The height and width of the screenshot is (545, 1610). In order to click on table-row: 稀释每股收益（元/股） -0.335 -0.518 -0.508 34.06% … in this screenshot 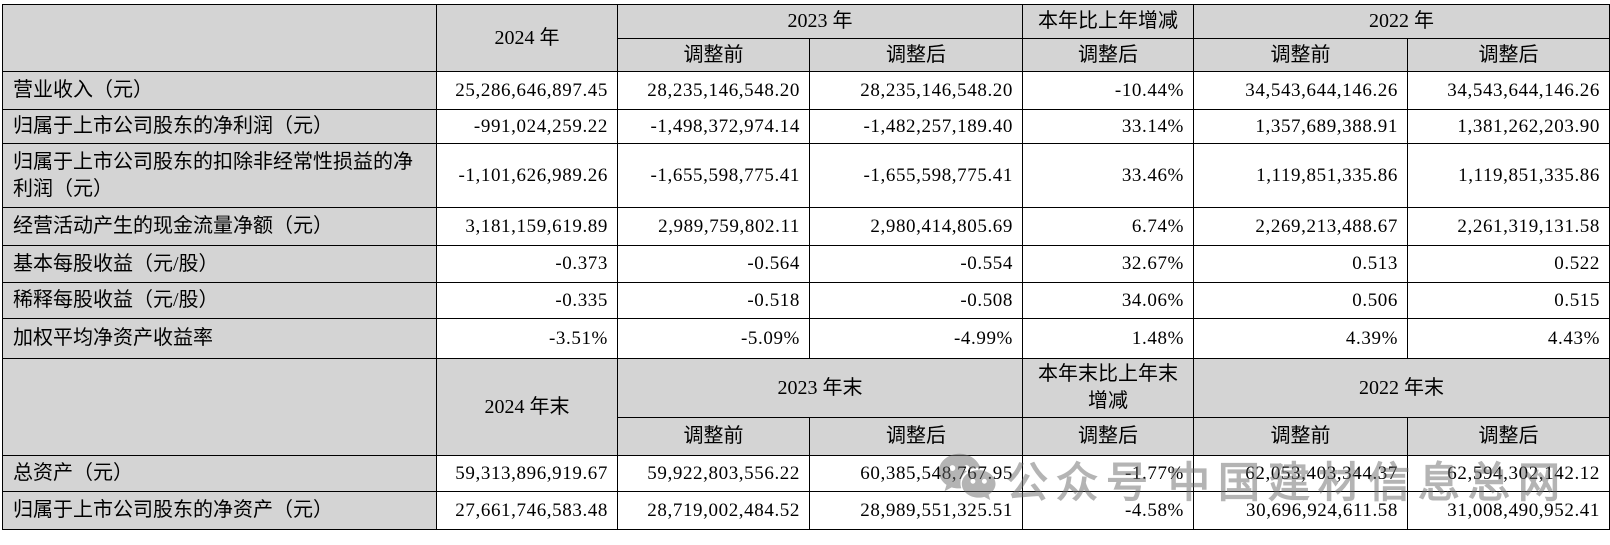, I will do `click(806, 300)`.